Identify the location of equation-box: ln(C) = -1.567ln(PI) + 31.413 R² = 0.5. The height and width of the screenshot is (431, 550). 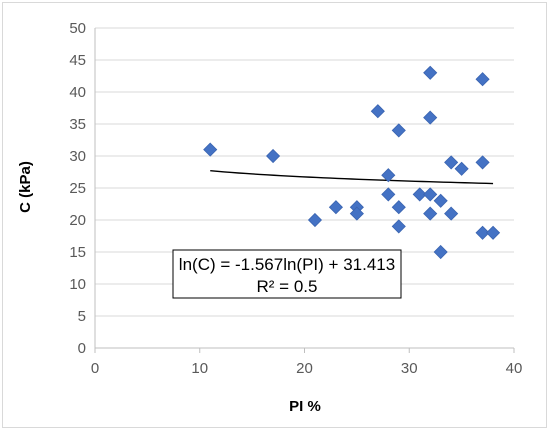
(287, 274).